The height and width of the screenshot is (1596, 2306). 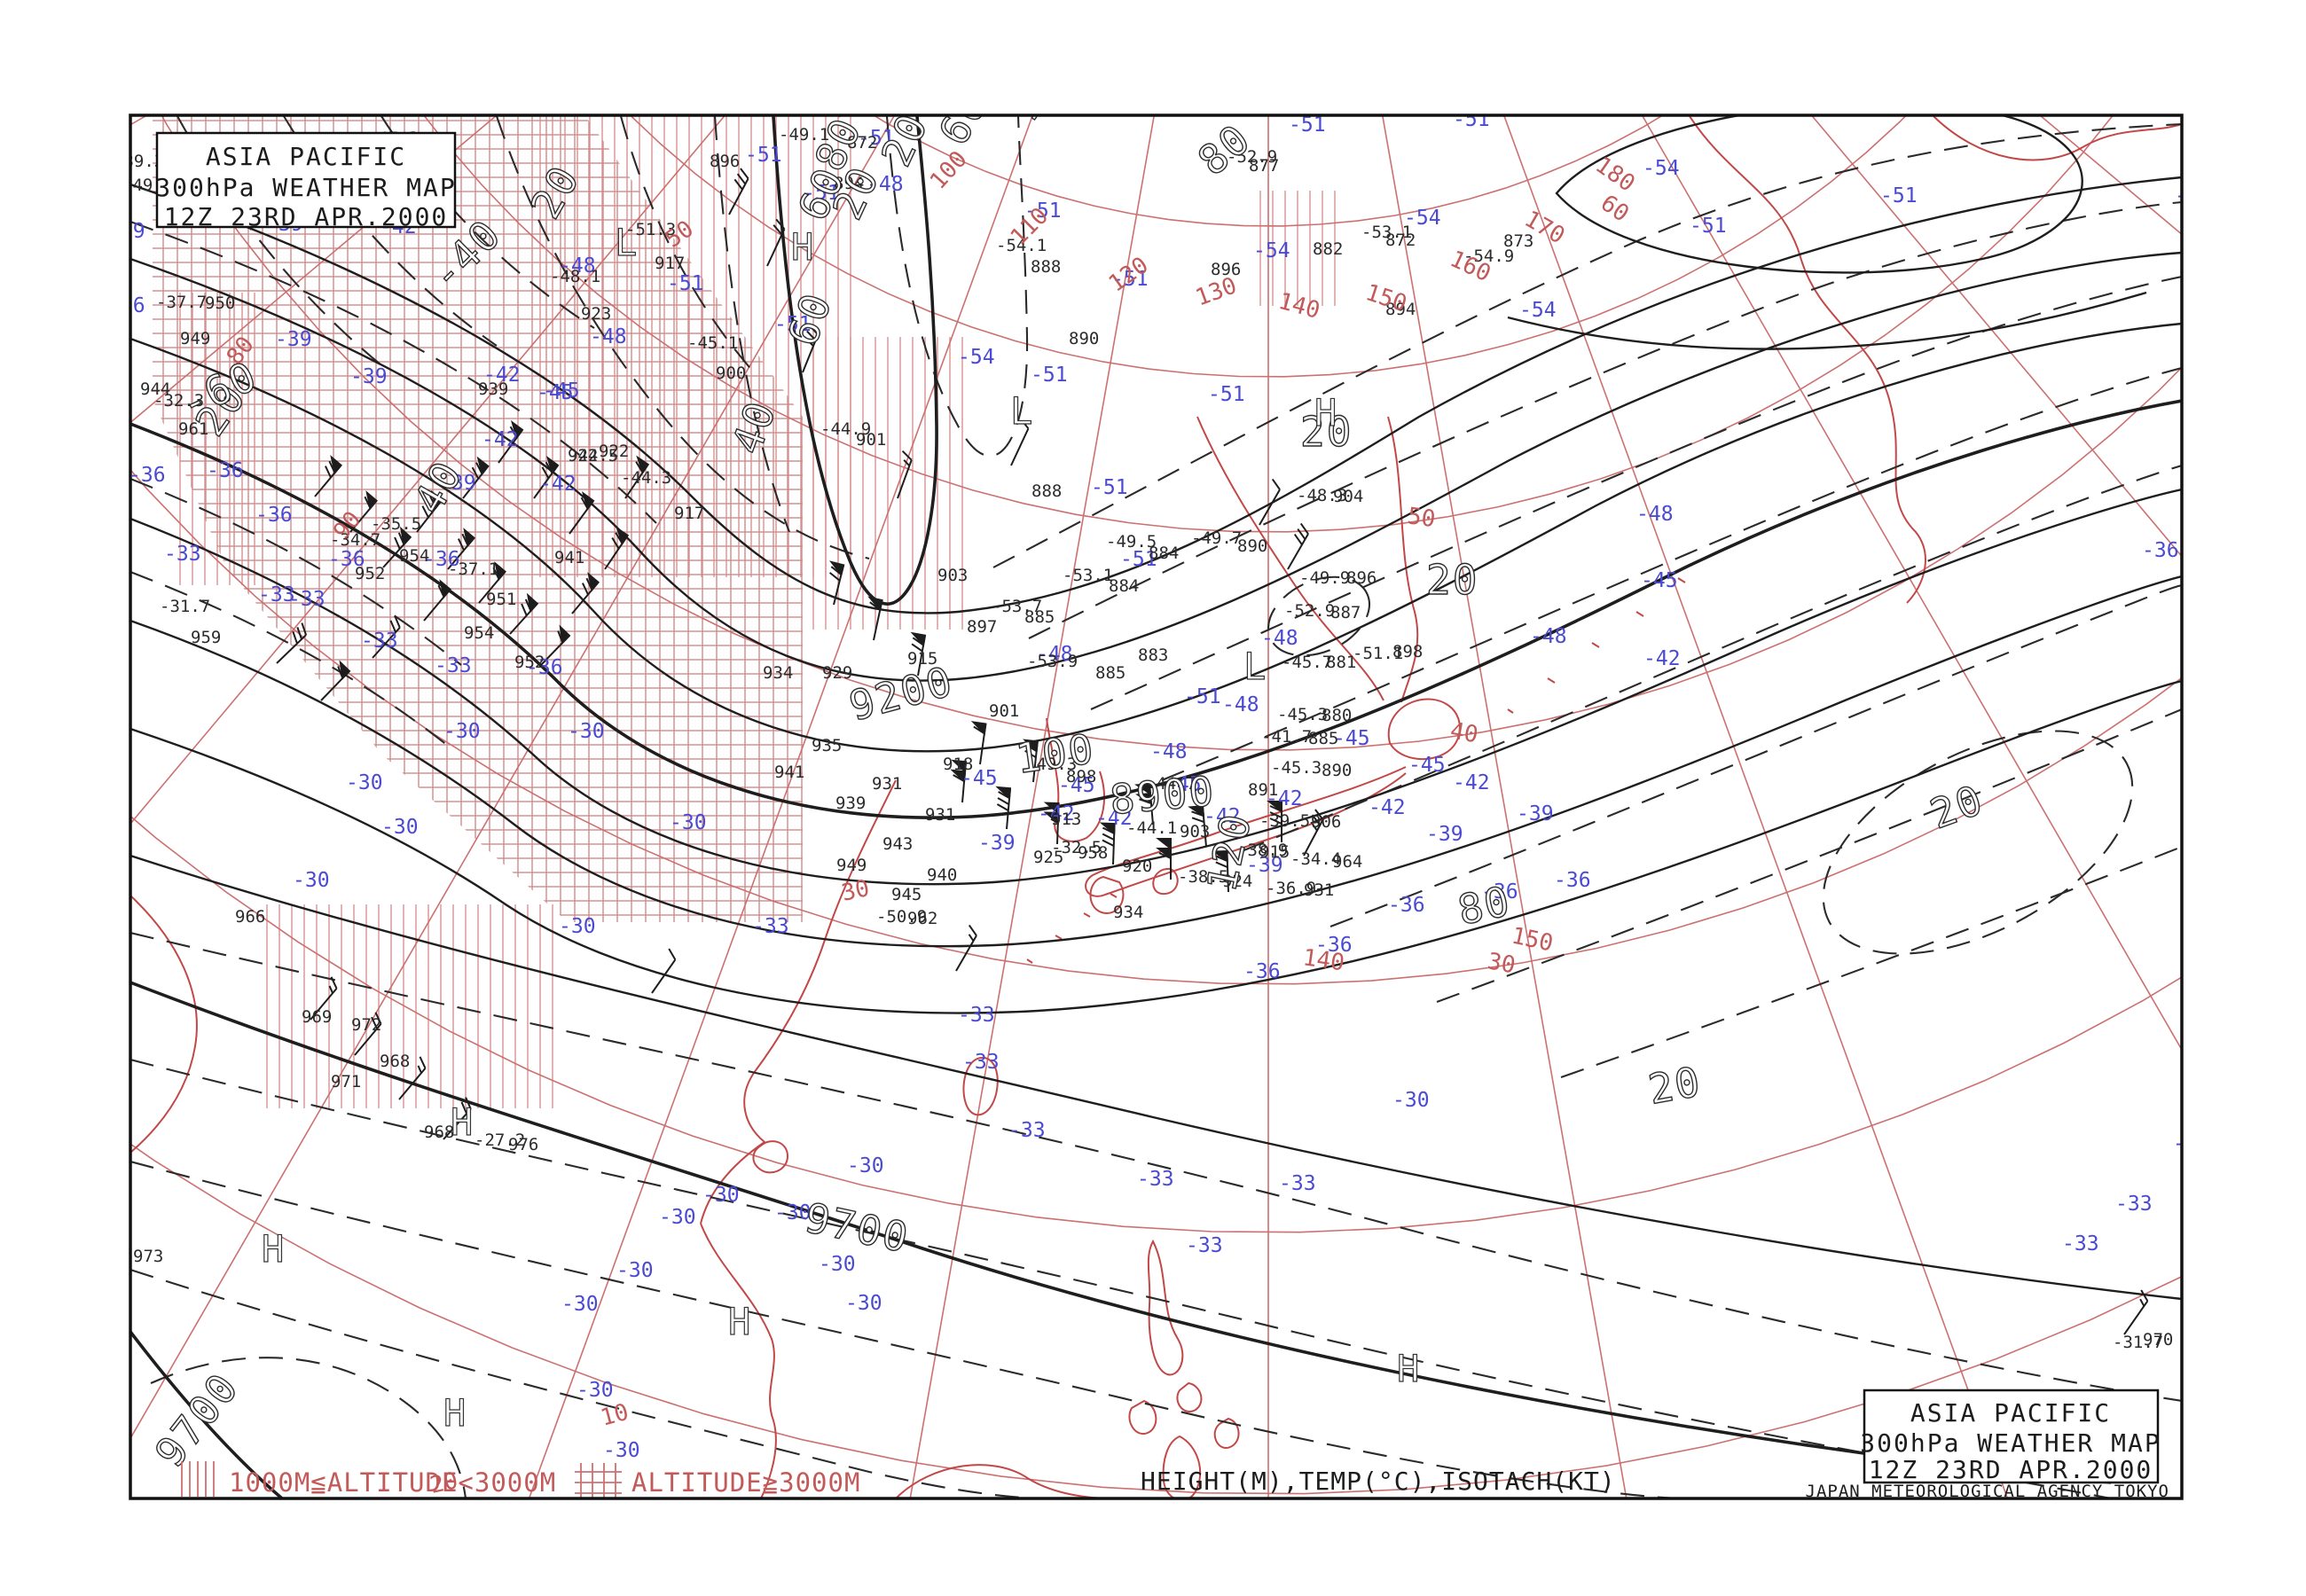 I want to click on height-contour-closed, so click(x=1819, y=195).